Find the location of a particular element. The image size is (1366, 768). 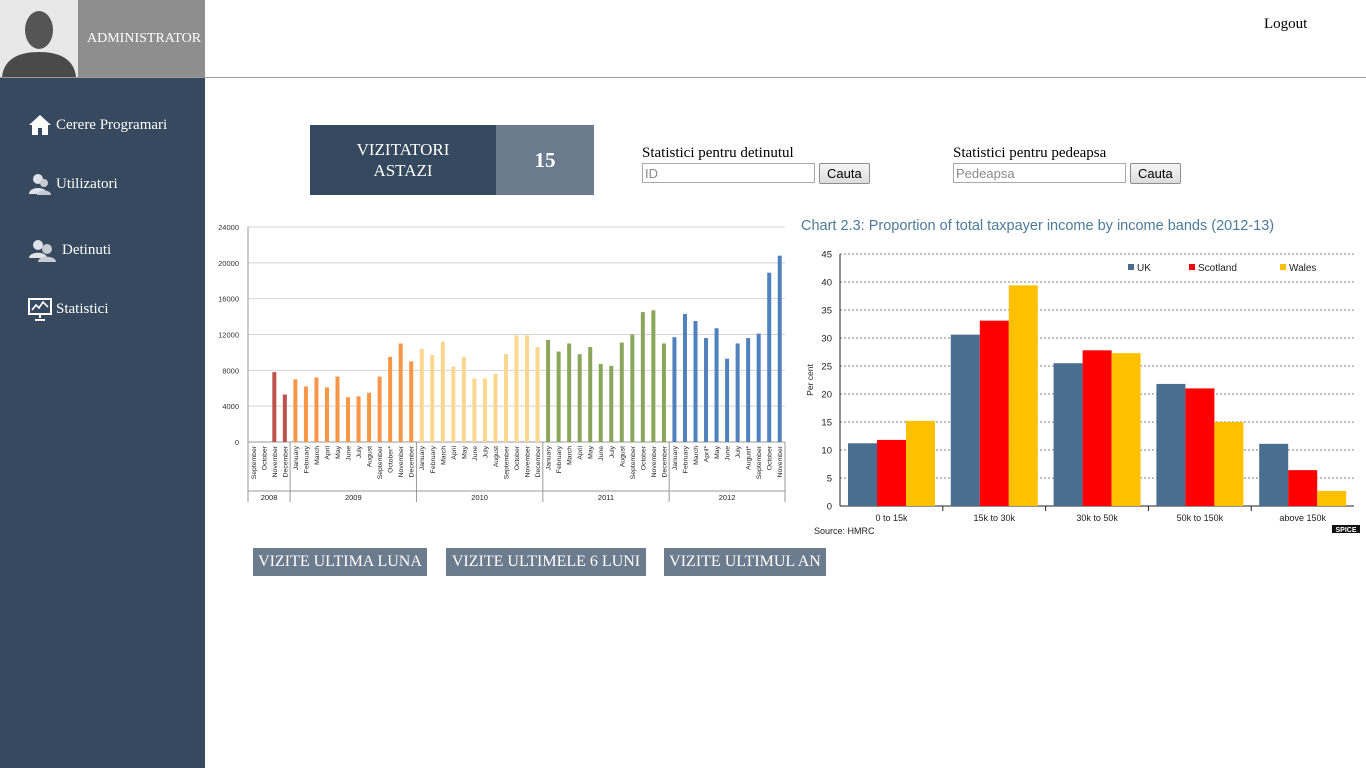

sidebar-item-statistici: Statistici is located at coordinates (68, 309).